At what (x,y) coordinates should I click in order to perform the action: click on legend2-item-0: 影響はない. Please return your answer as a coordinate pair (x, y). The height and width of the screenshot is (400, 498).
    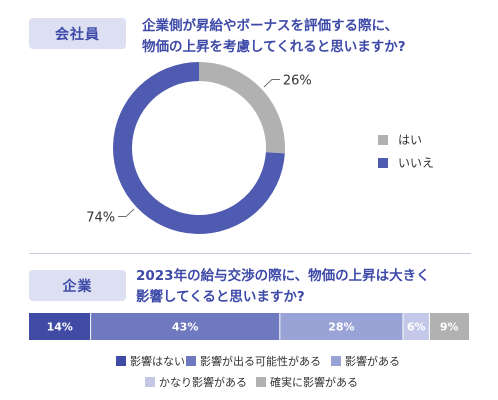
    Looking at the image, I should click on (150, 361).